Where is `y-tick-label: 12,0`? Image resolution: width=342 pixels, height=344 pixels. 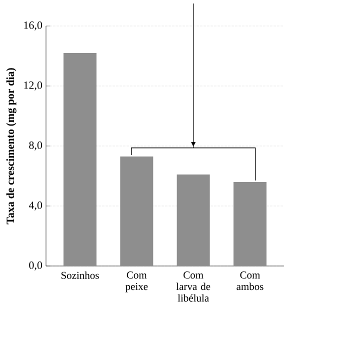 y-tick-label: 12,0 is located at coordinates (33, 85).